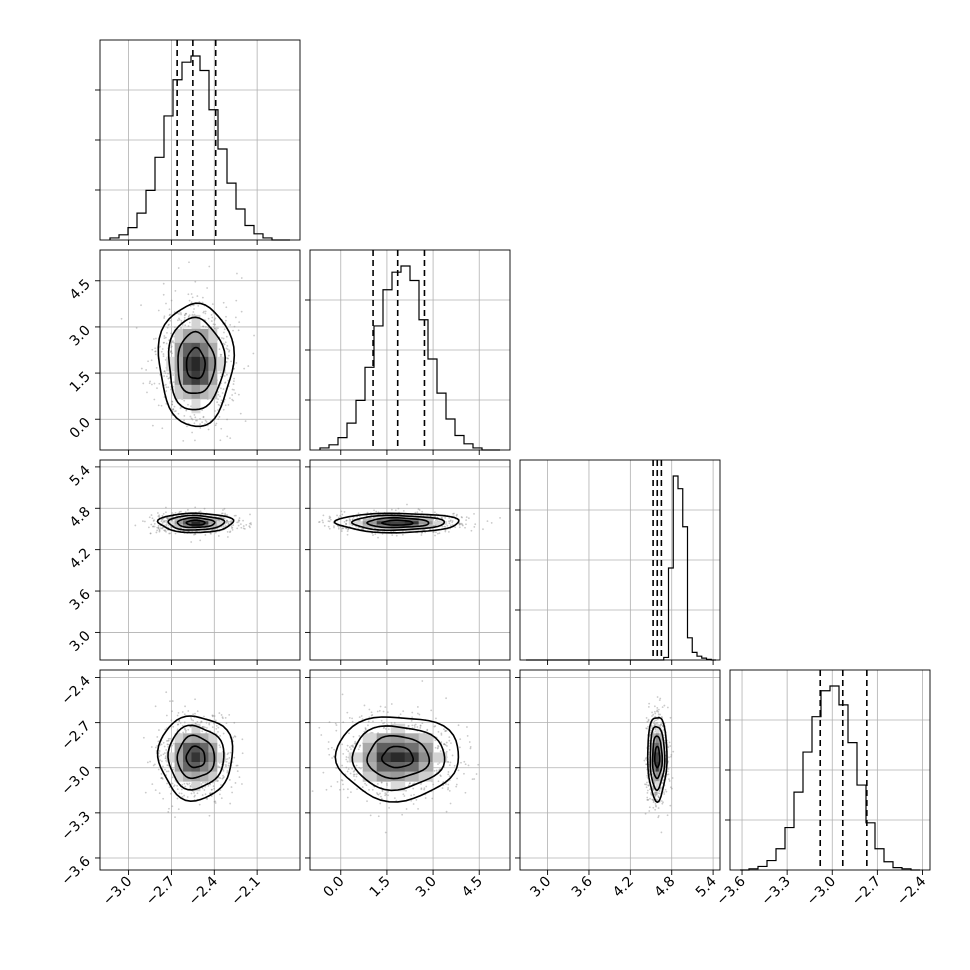 Image resolution: width=970 pixels, height=970 pixels. I want to click on x-tick-label: −3.0, so click(117, 891).